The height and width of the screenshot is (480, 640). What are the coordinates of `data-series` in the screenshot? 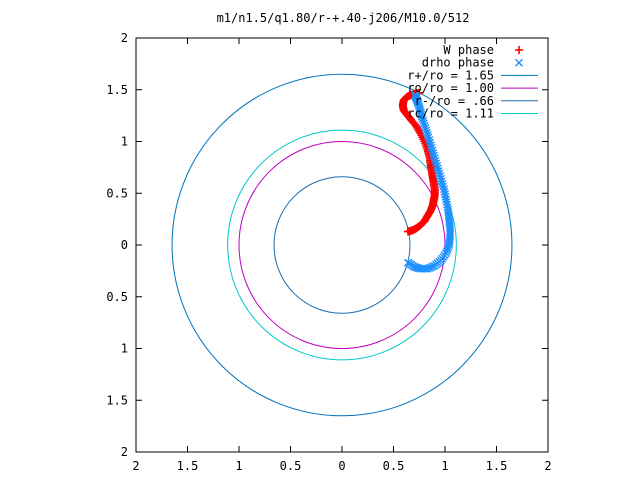 It's located at (426, 180).